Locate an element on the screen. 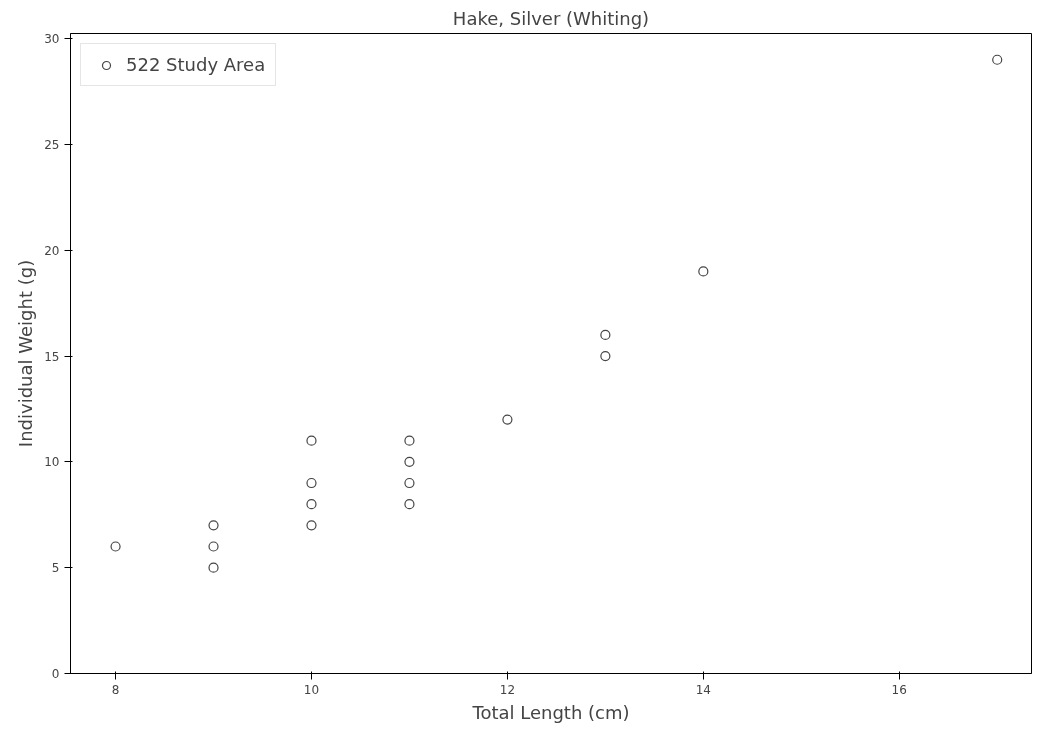  legend-label: 522 Study Area is located at coordinates (196, 64).